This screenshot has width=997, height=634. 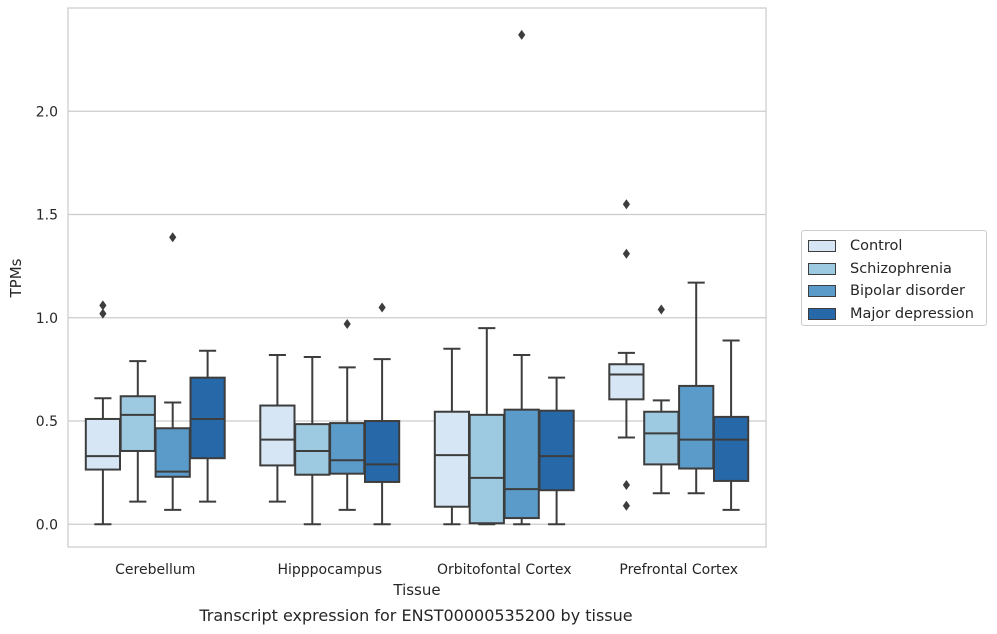 I want to click on legend-label-major-depression: Major depression, so click(x=912, y=313).